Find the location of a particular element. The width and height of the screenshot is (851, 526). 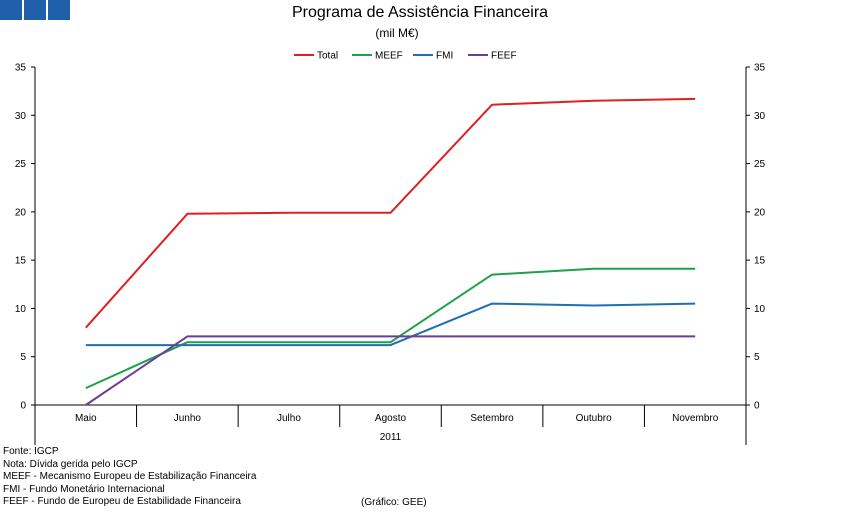

chart-title: Programa de Assistência Financeira is located at coordinates (420, 12).